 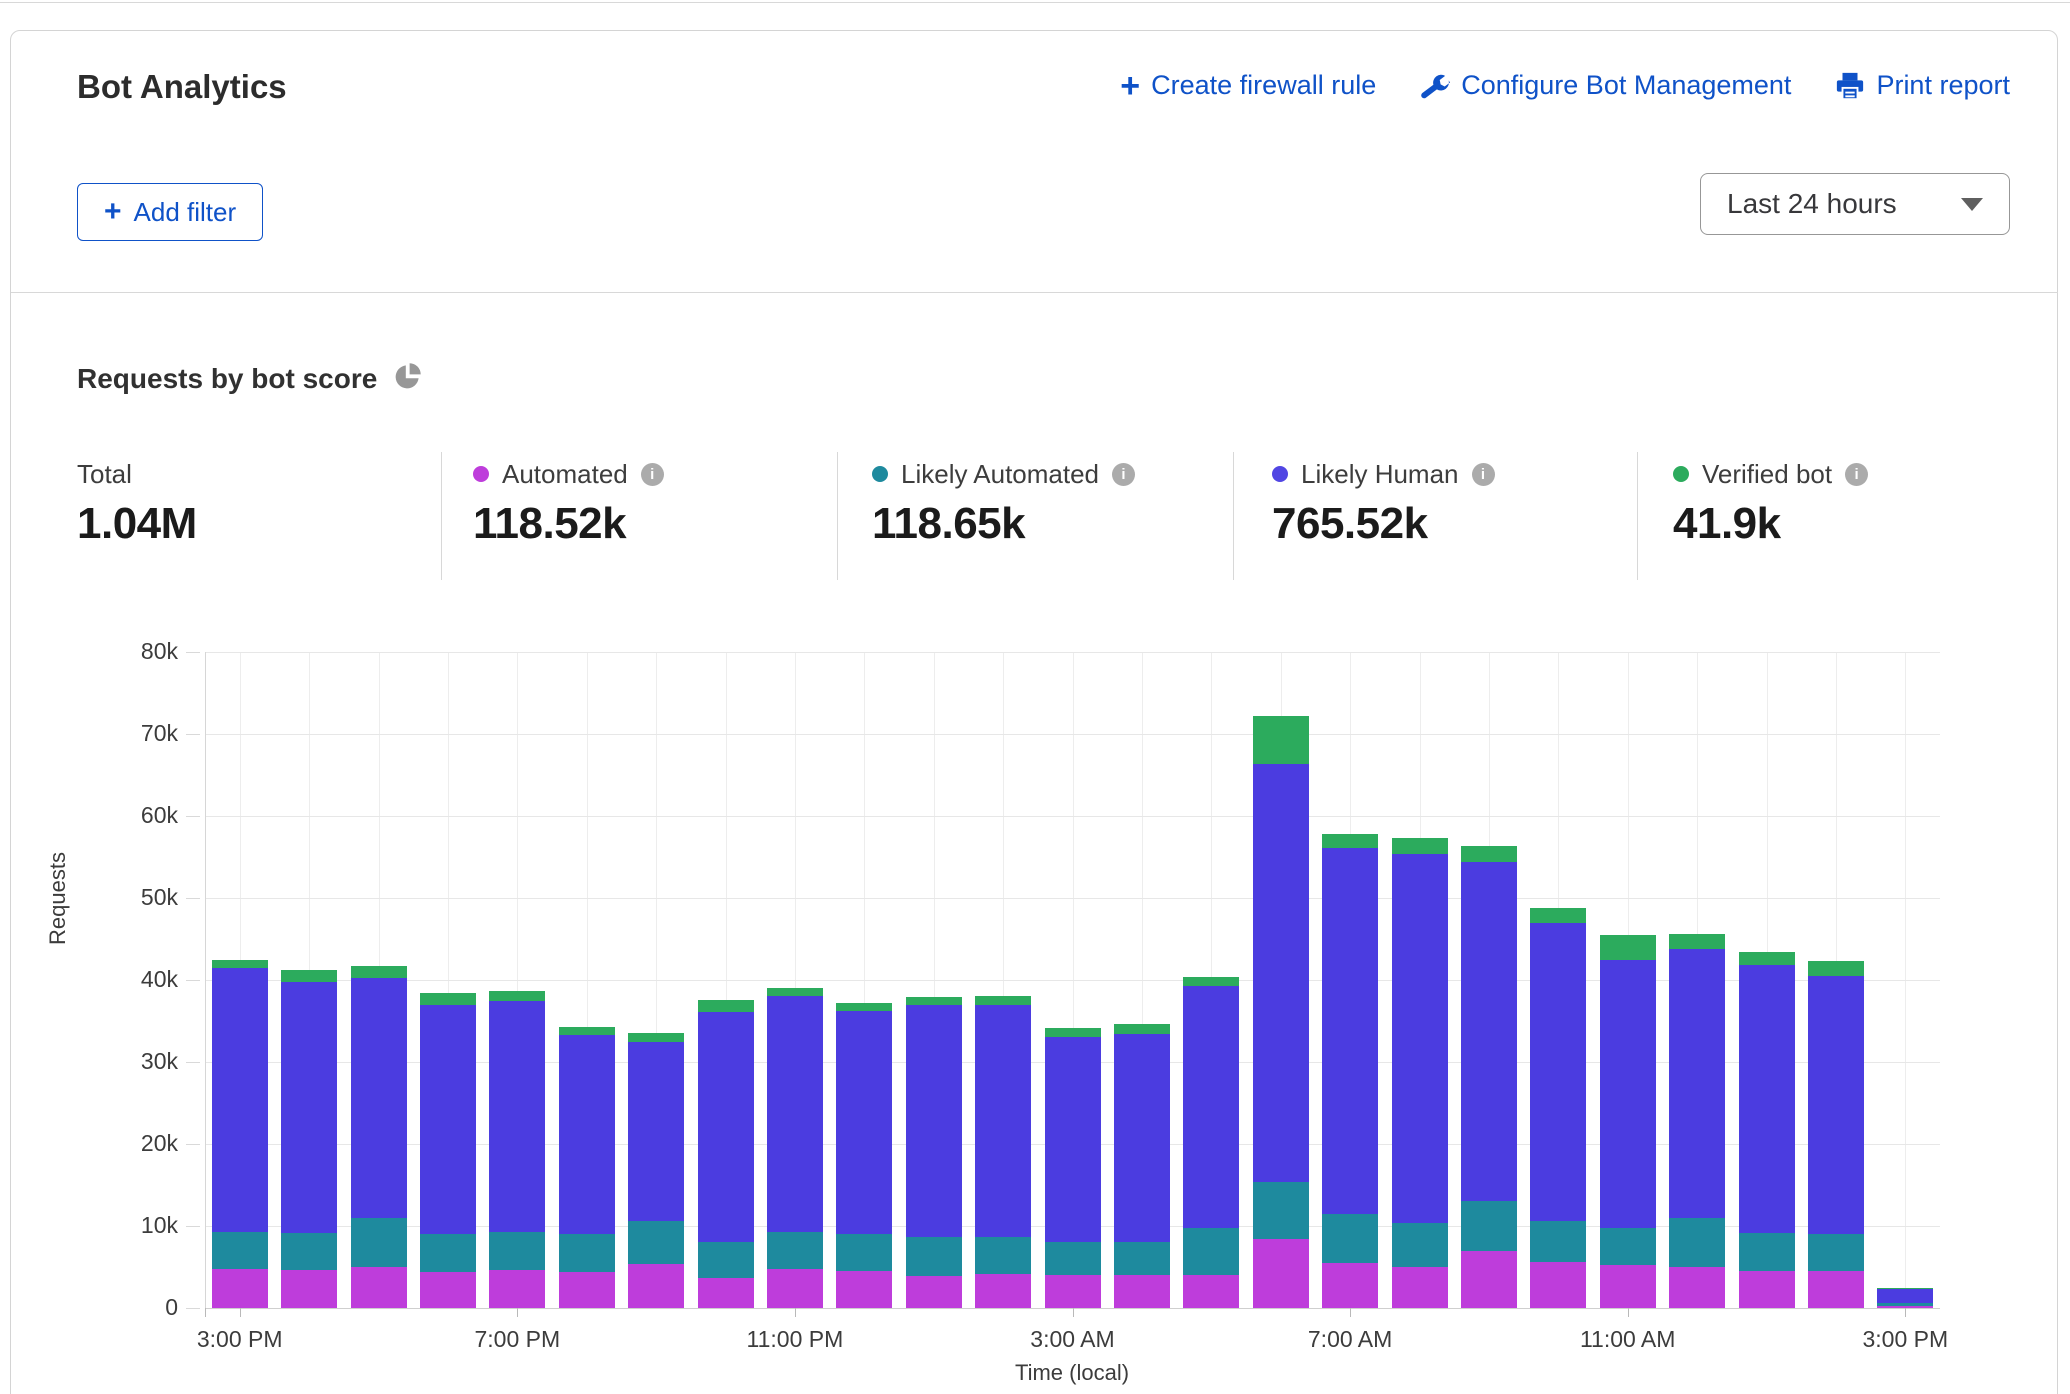 What do you see at coordinates (1972, 204) in the screenshot?
I see `chevron-down-icon` at bounding box center [1972, 204].